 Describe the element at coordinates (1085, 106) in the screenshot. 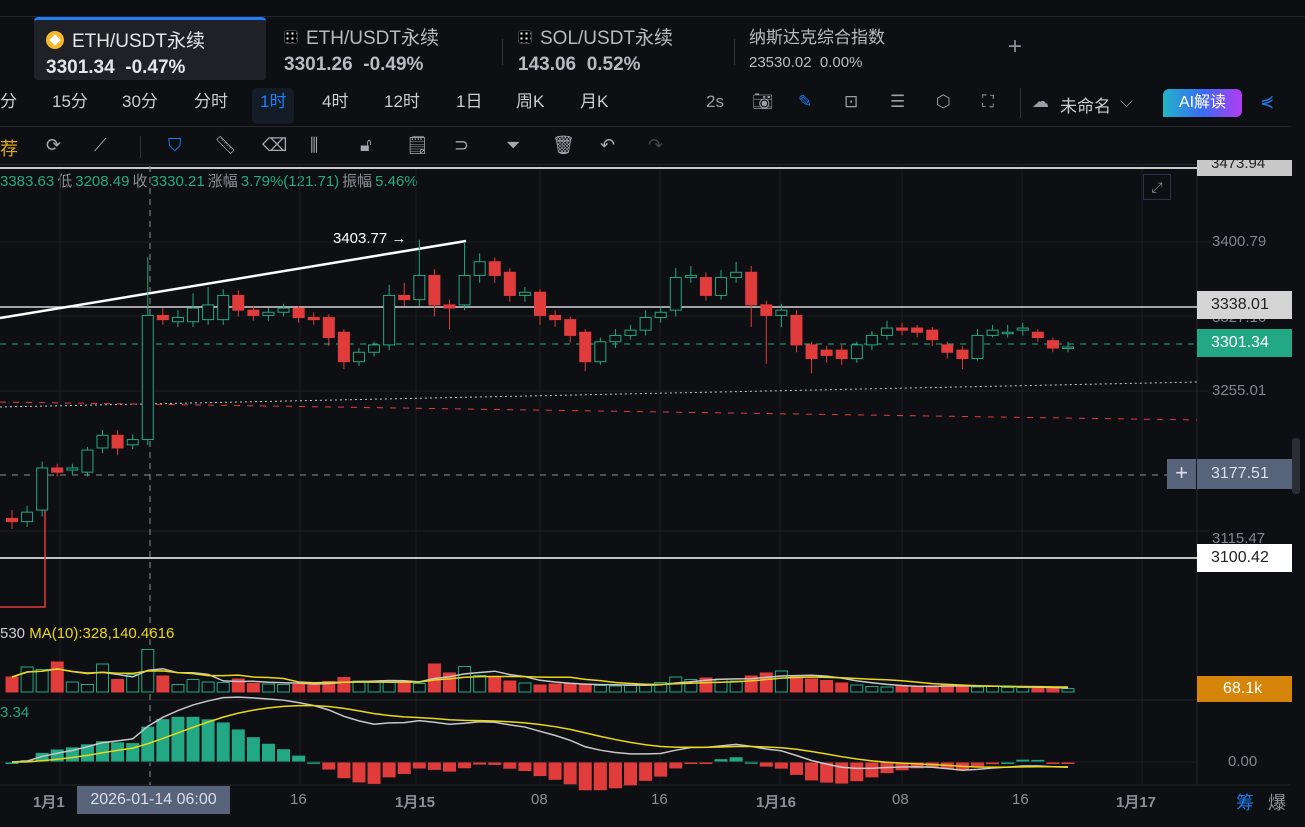

I see `layout-name-dropdown: 未命名` at that location.